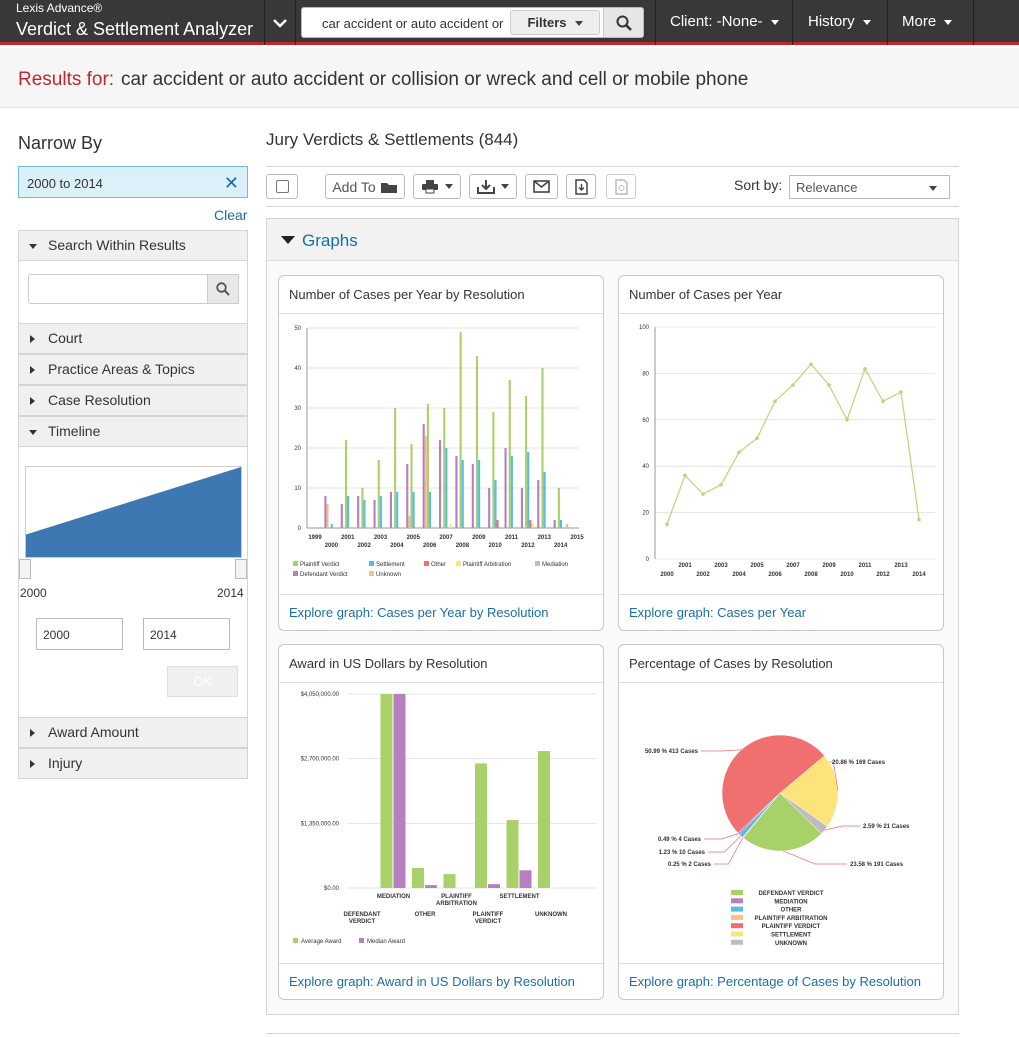 This screenshot has height=1037, width=1019. I want to click on leader-line, so click(834, 776).